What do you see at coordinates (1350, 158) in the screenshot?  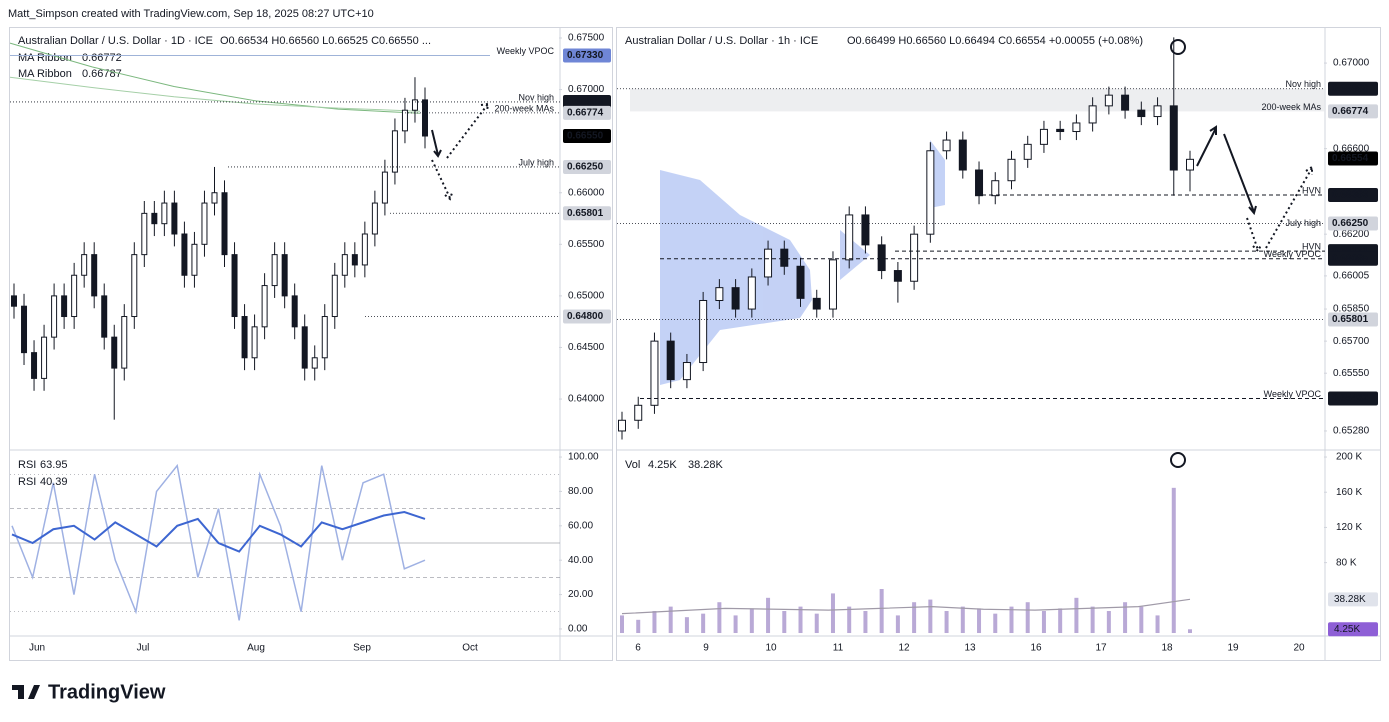 I see `price-tag-label: 0.66554` at bounding box center [1350, 158].